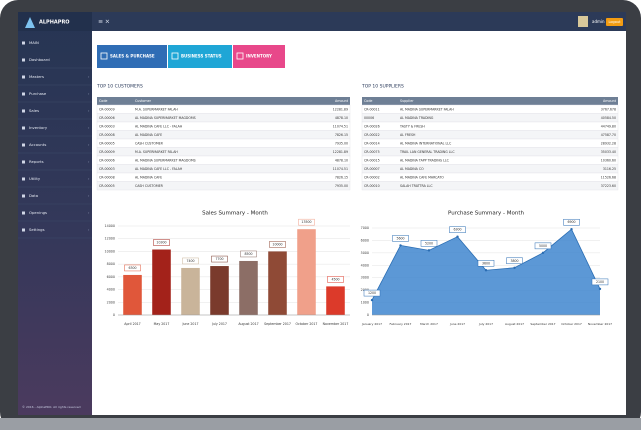 The width and height of the screenshot is (641, 430). I want to click on data-label: 6300, so click(457, 230).